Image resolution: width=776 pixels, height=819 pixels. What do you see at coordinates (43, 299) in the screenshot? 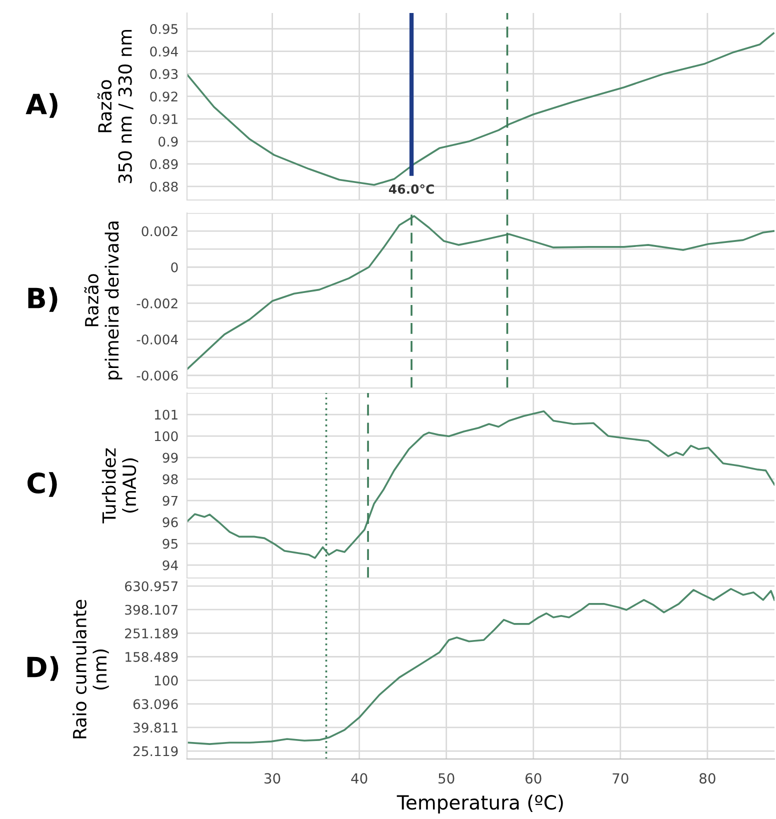
I see `text: B)` at bounding box center [43, 299].